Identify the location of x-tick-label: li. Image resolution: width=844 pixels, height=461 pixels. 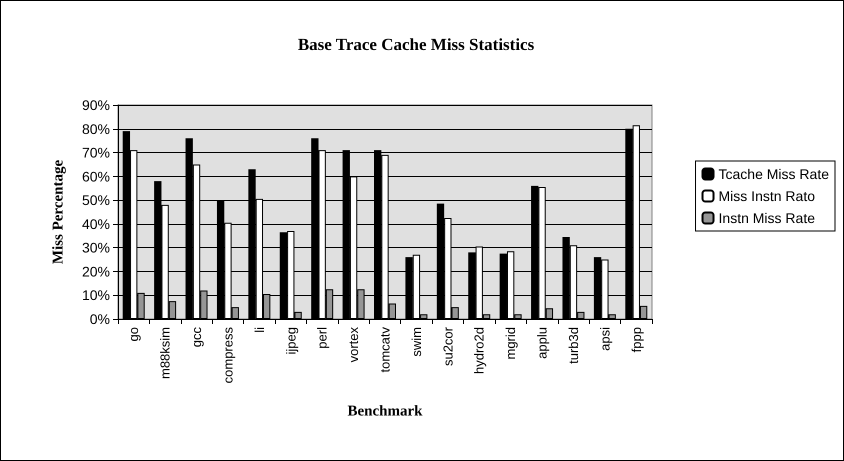
(259, 329).